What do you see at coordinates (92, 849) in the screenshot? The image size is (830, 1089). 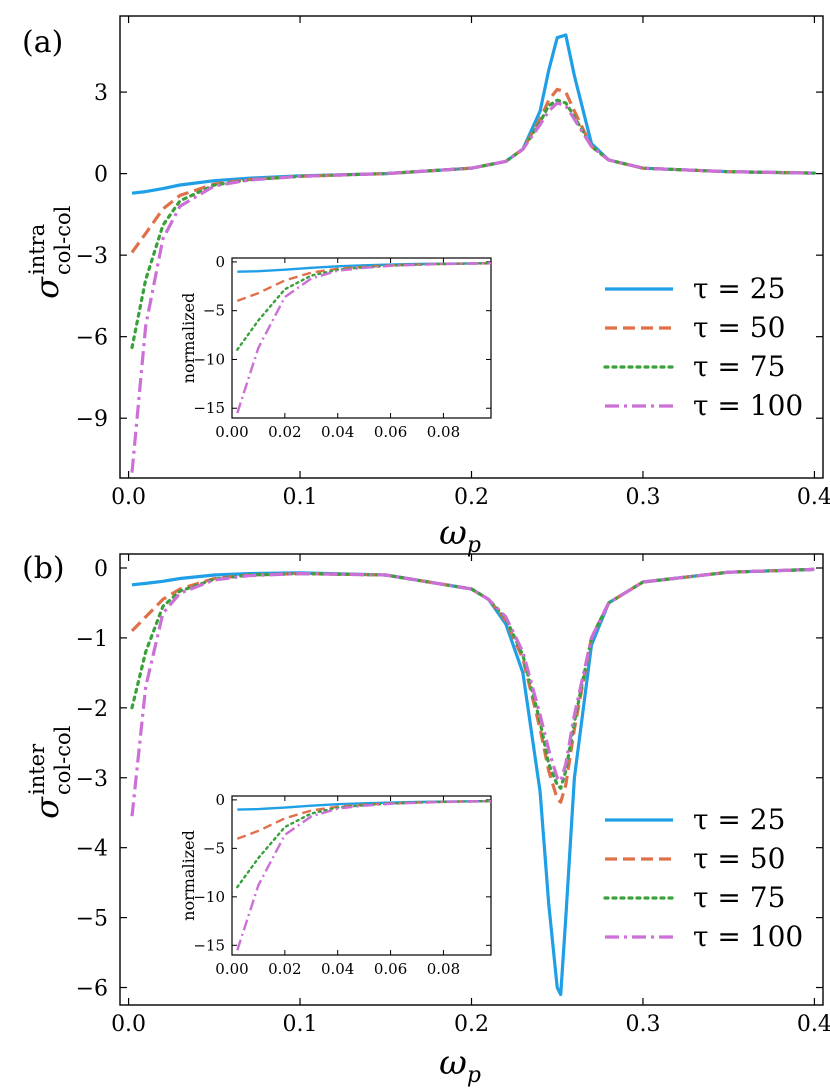 I see `y-tick-label: −4` at bounding box center [92, 849].